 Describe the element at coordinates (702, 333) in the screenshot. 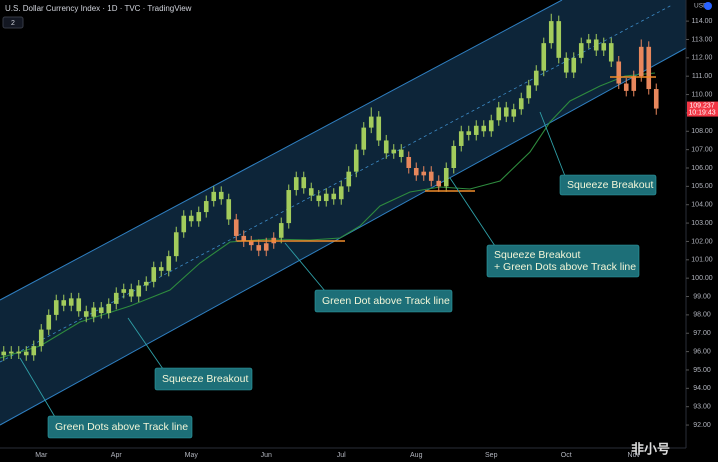

I see `y-tick-label: 97.00` at that location.